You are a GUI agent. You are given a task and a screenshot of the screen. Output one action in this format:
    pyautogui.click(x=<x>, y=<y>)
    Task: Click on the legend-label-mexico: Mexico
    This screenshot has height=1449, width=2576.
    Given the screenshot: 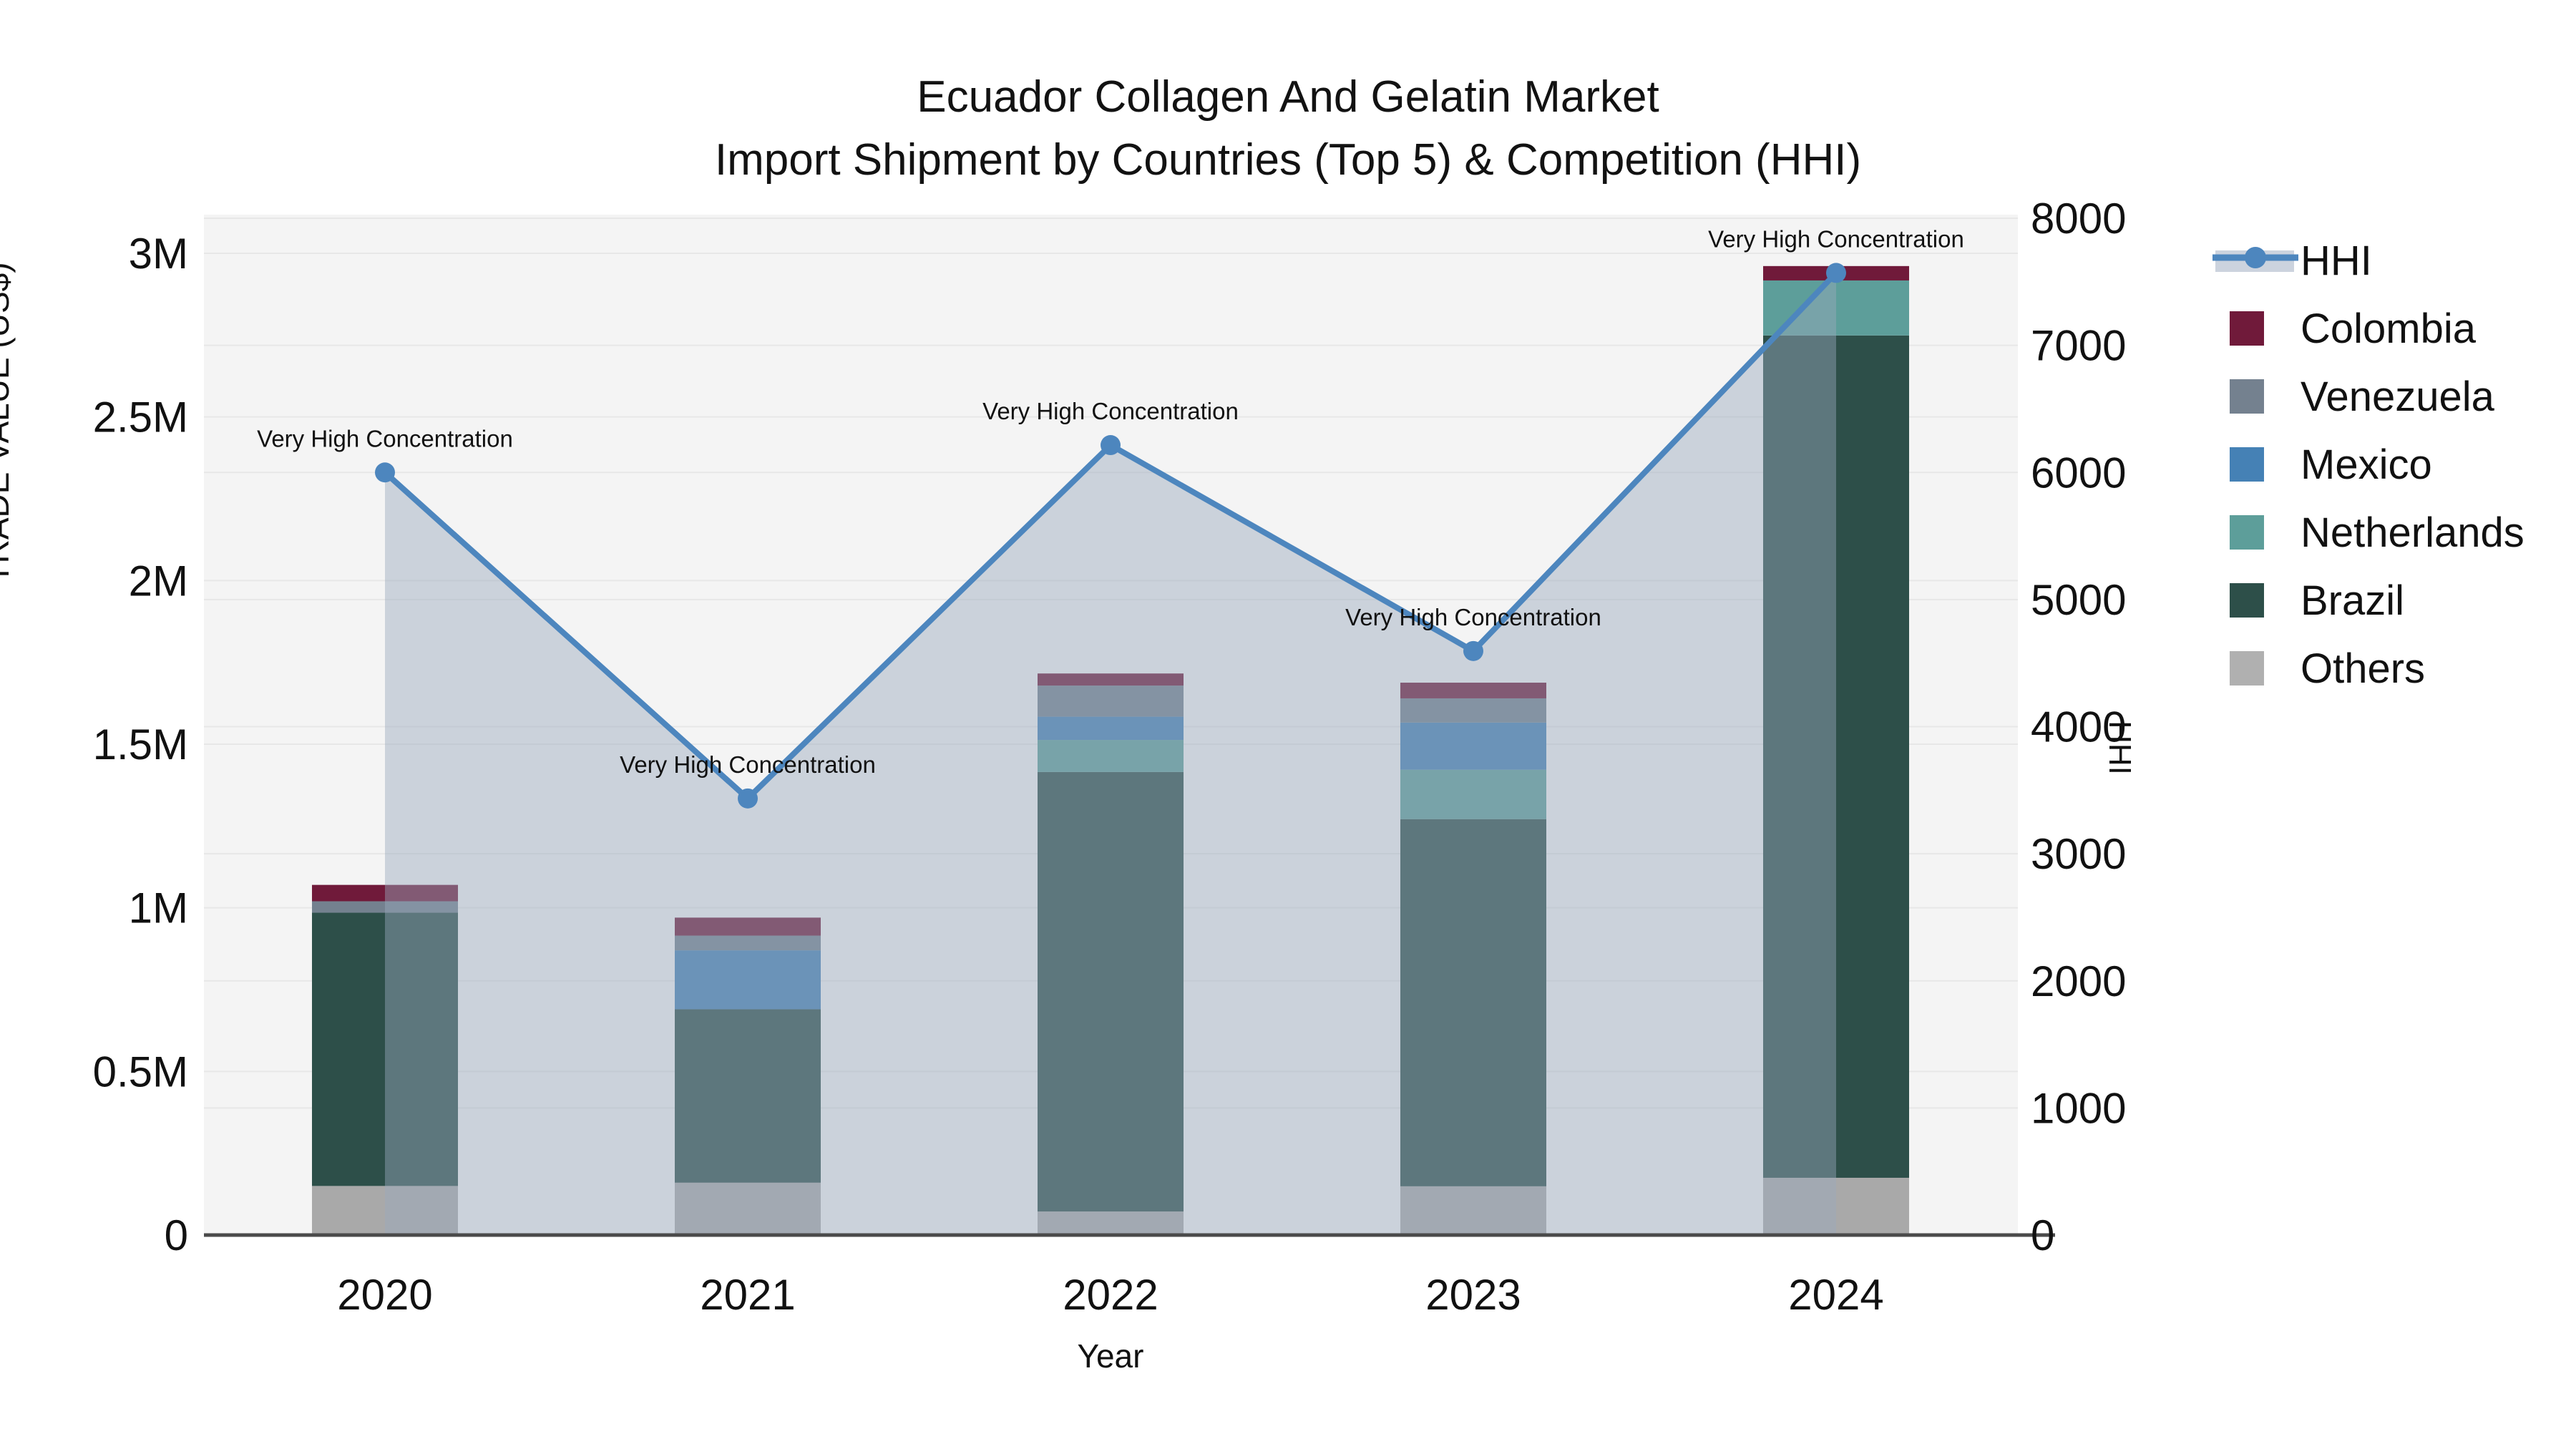 What is the action you would take?
    pyautogui.click(x=2366, y=464)
    